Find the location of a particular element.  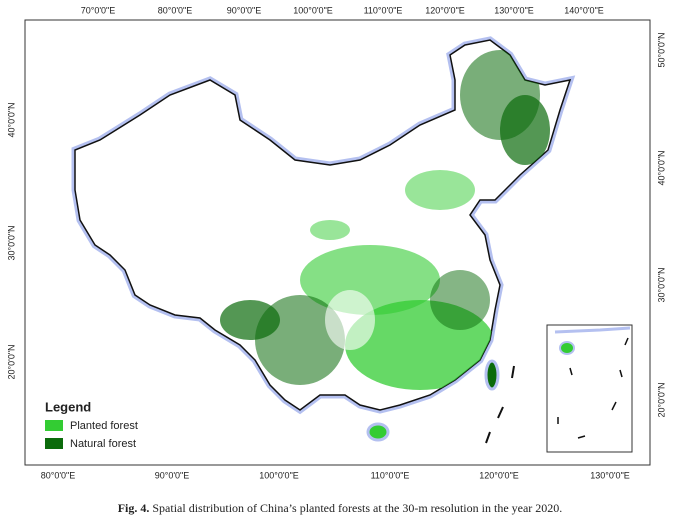

graticule-label: 50°0'0"N is located at coordinates (661, 49).